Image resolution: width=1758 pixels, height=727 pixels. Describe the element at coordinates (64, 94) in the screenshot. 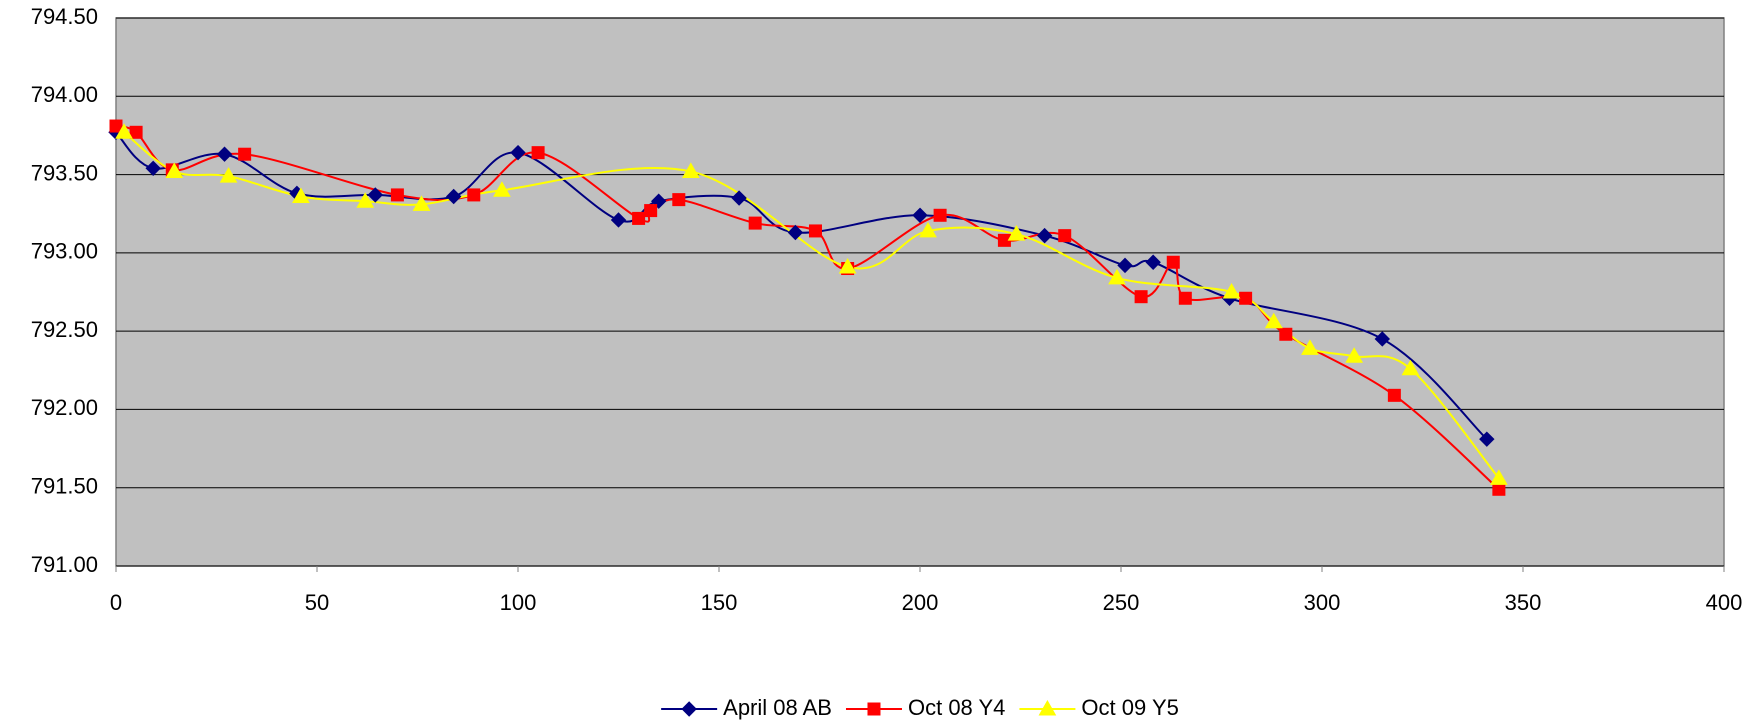

I see `y-tick-label: 794.00` at that location.